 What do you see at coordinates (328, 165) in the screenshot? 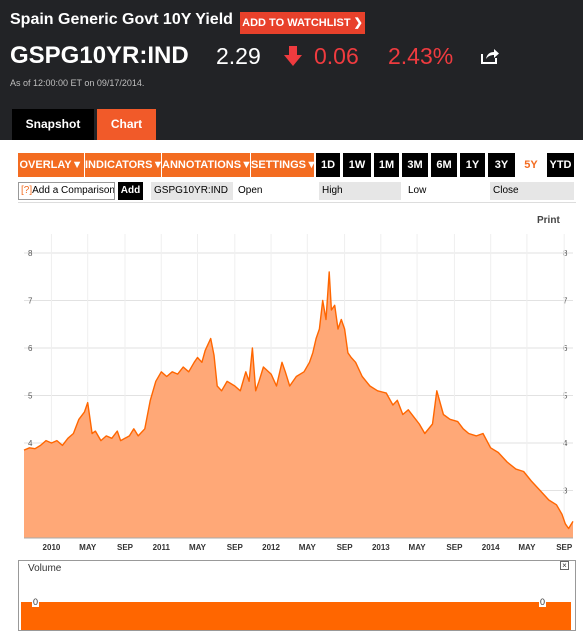
I see `range-1d: 1D` at bounding box center [328, 165].